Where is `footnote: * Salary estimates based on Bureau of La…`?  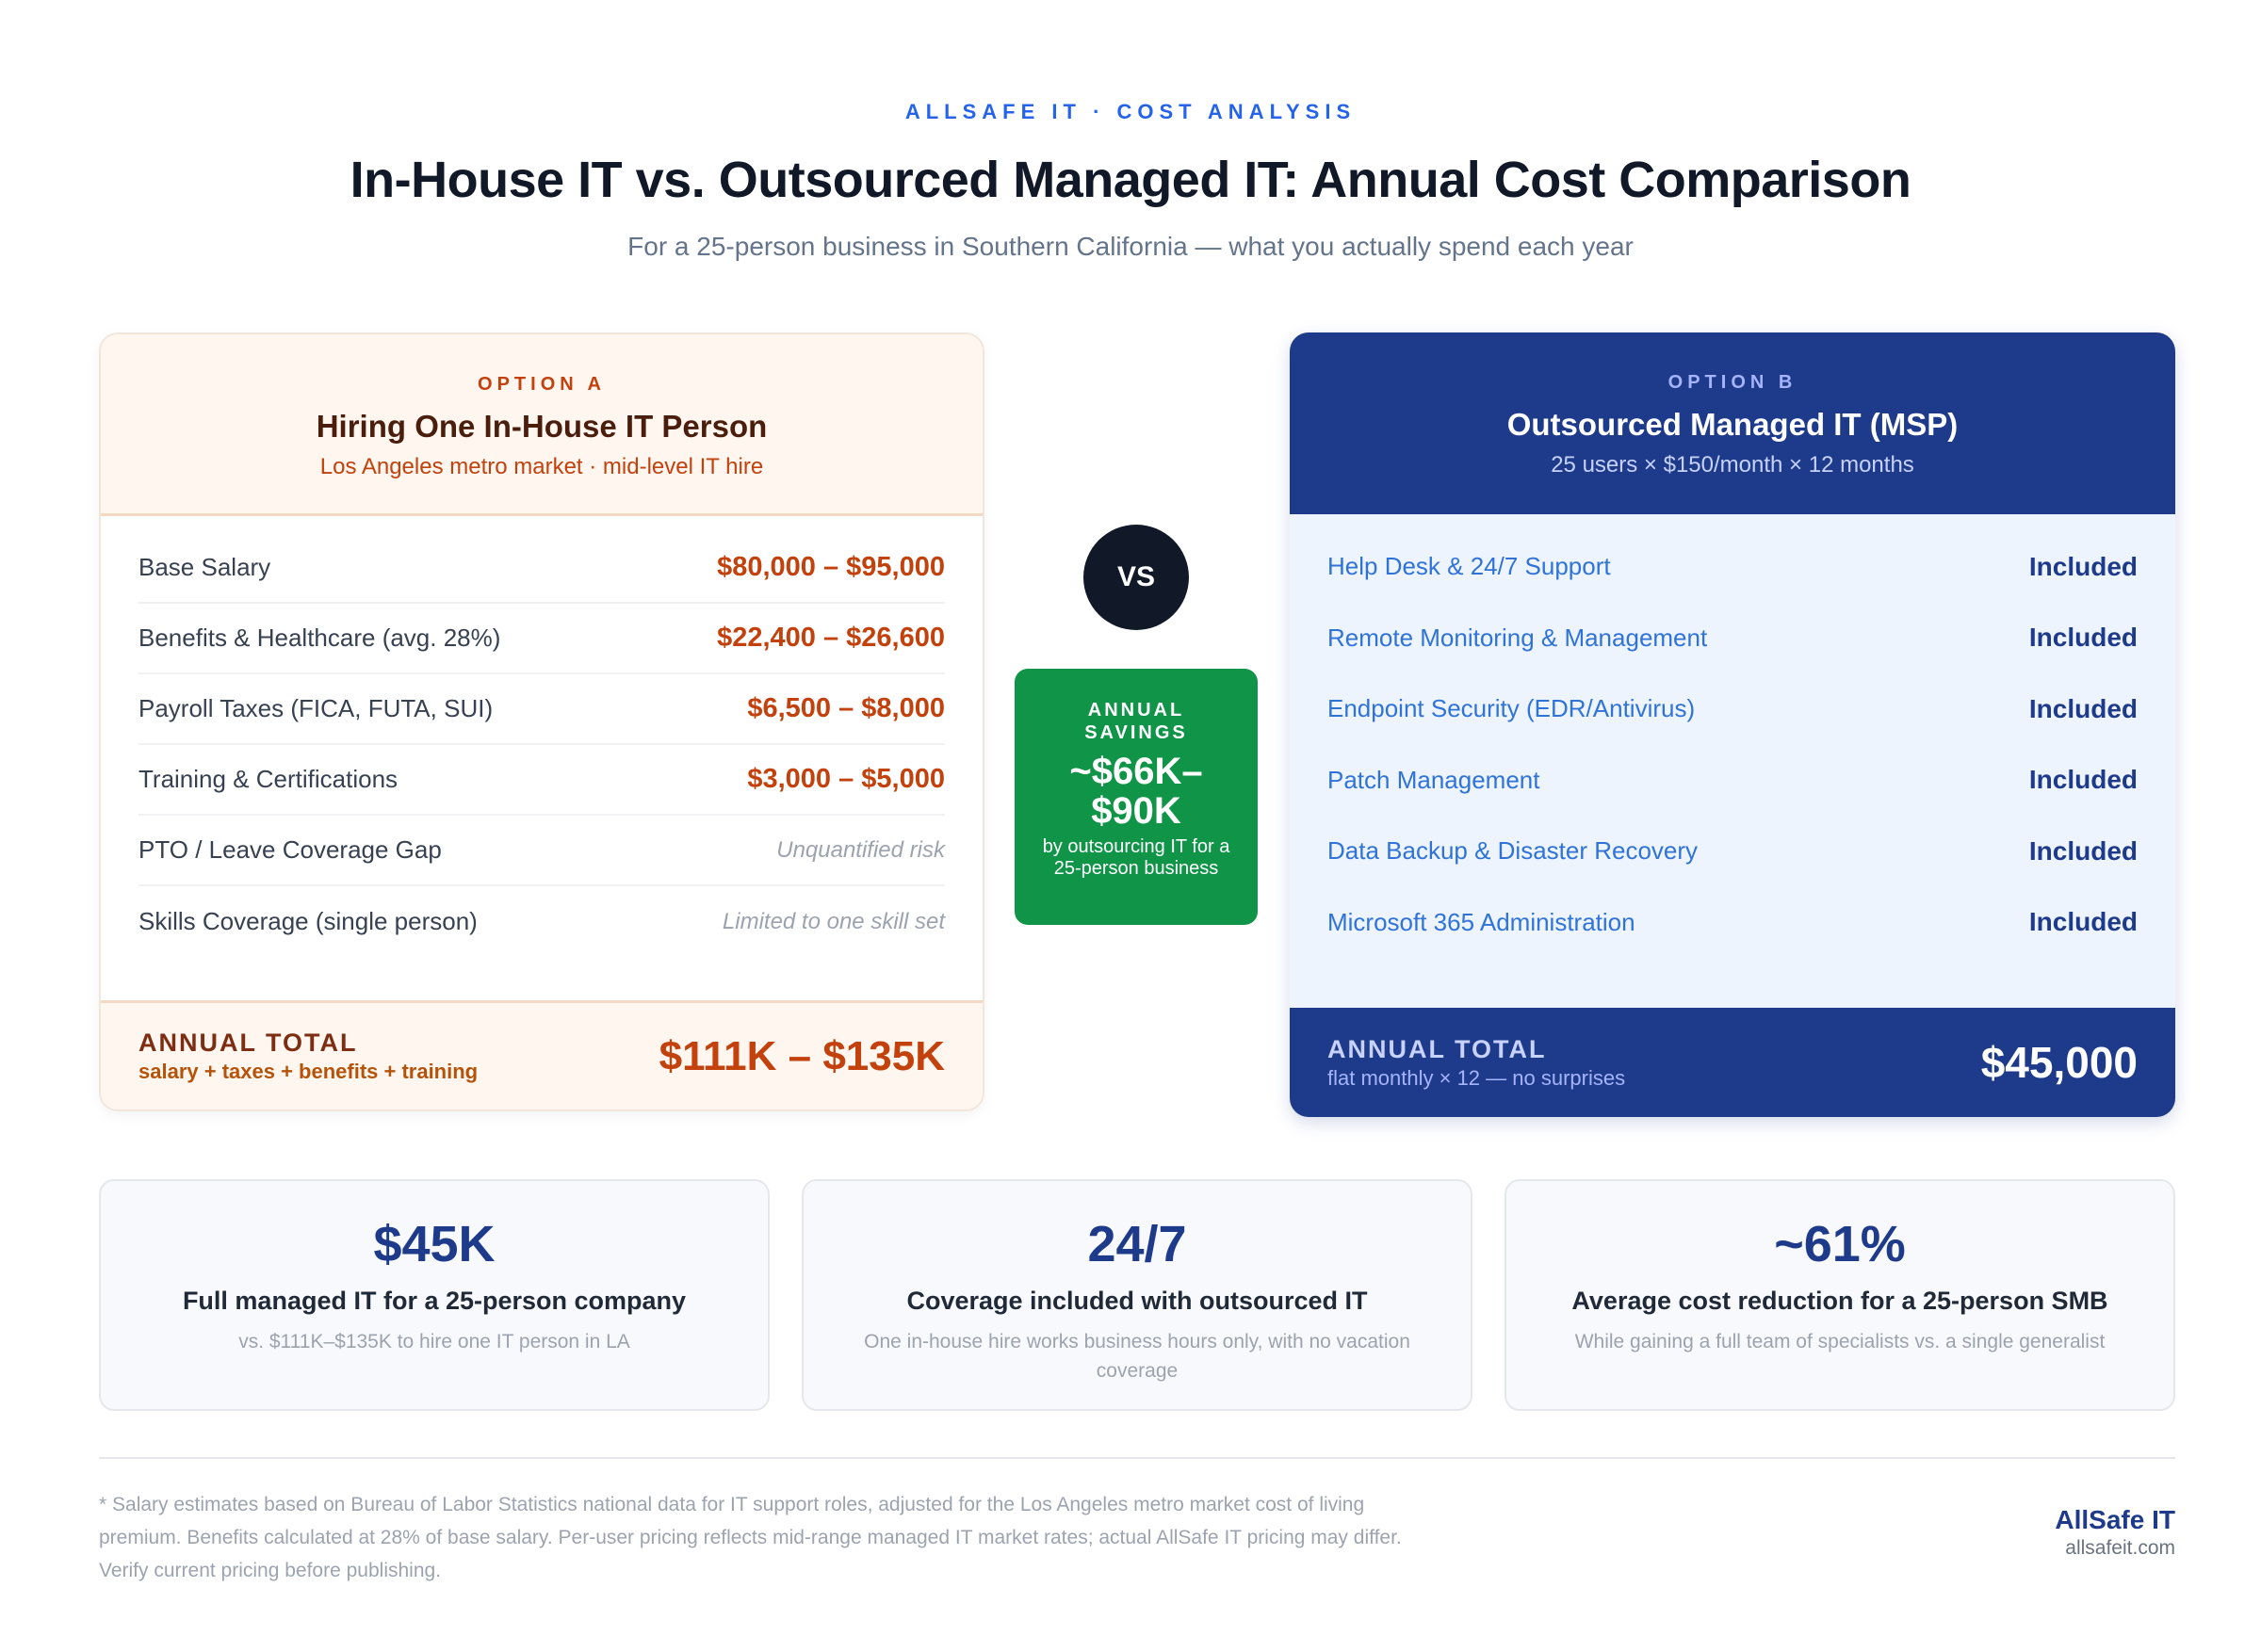
footnote: * Salary estimates based on Bureau of La… is located at coordinates (750, 1537).